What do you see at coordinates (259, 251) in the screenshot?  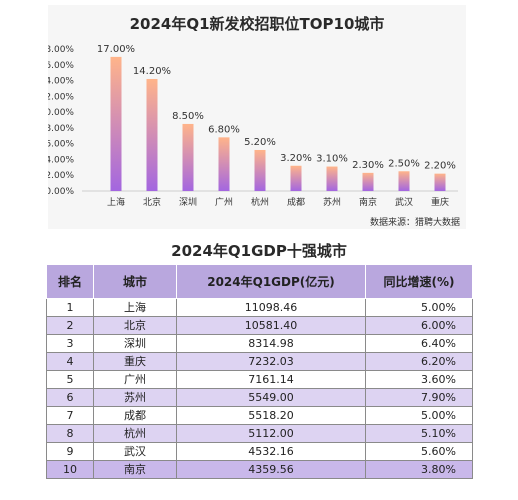 I see `table-title: 2024年Q1GDP十强城市` at bounding box center [259, 251].